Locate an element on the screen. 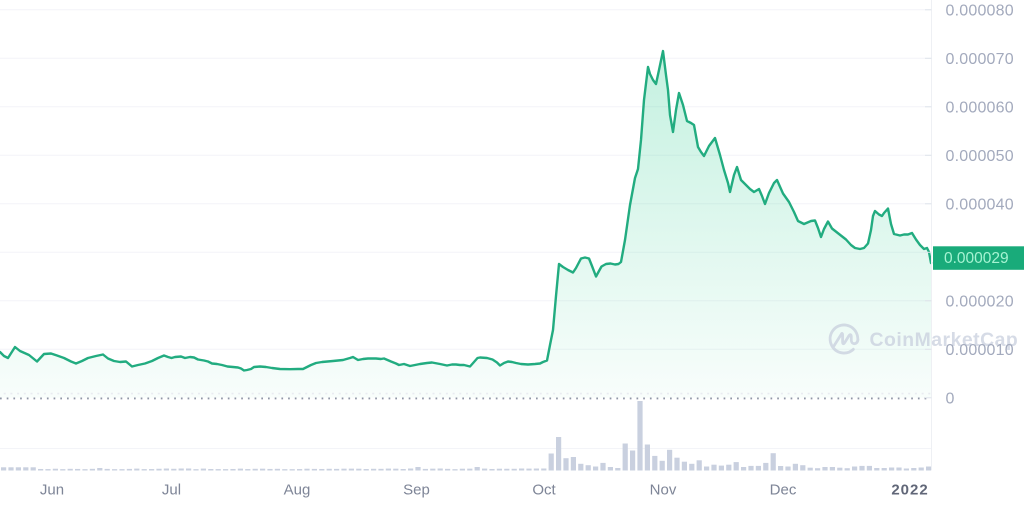 This screenshot has width=1024, height=506. svg-text: Jun is located at coordinates (52, 490).